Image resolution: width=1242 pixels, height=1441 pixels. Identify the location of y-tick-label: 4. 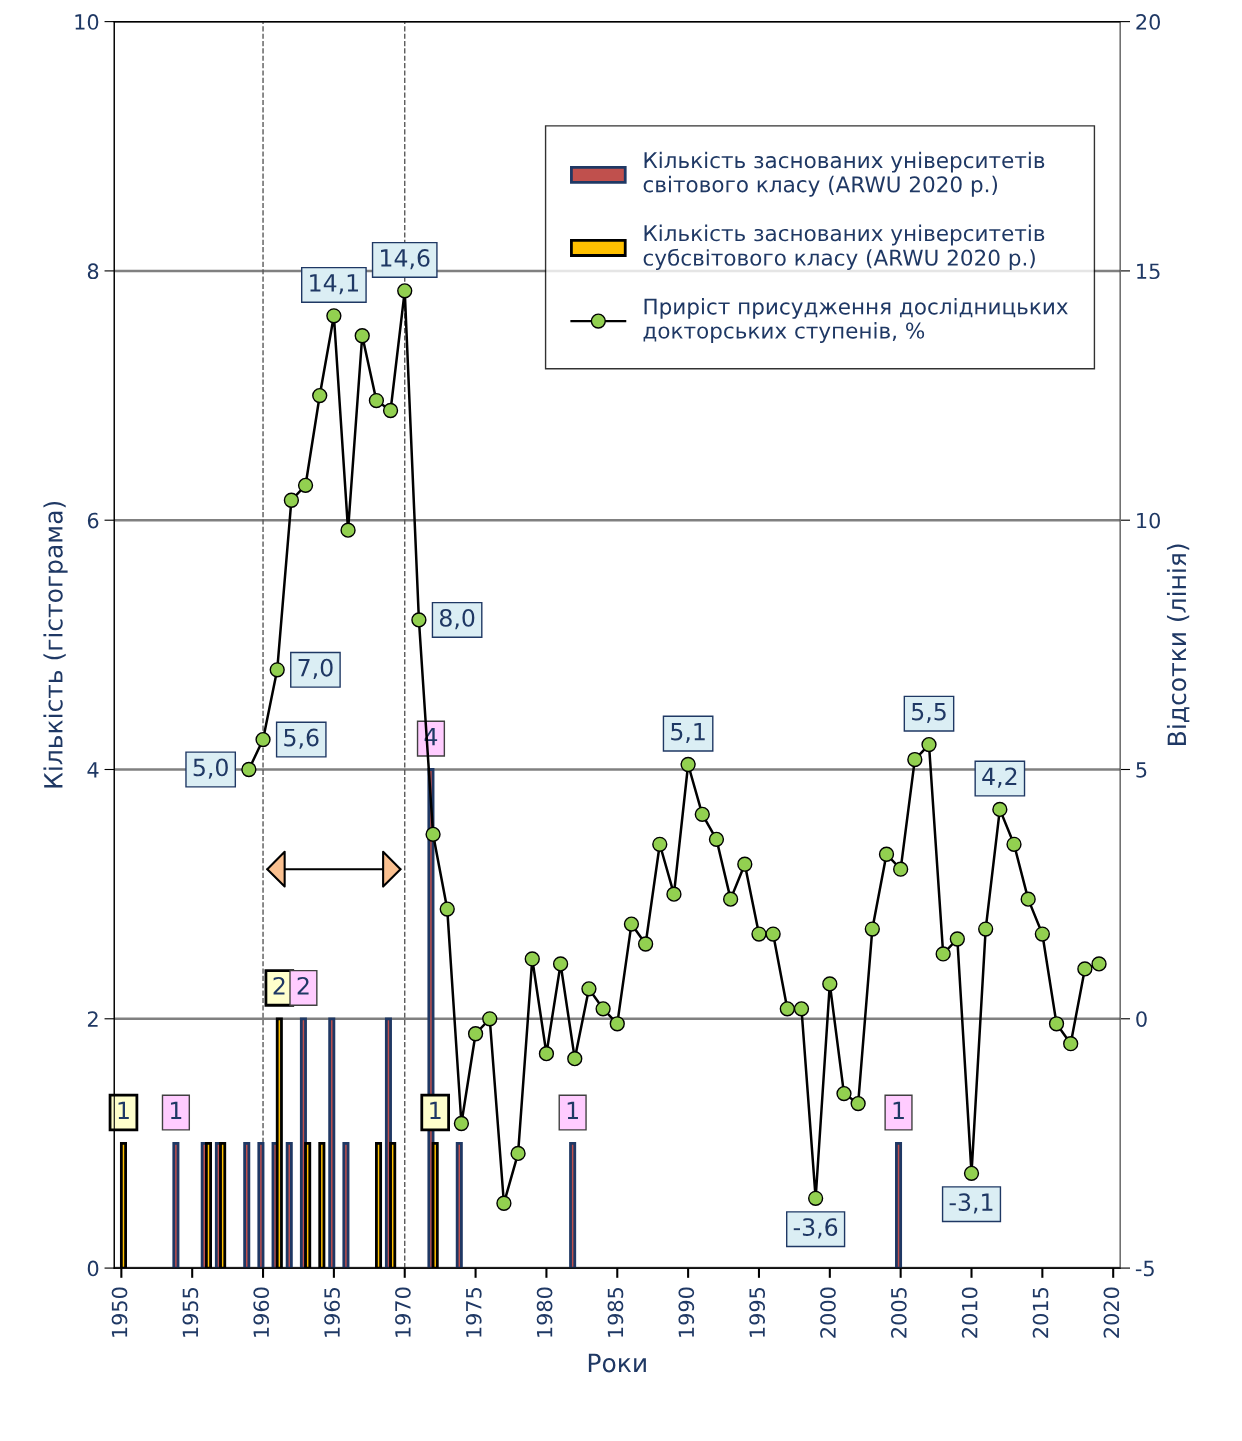
(93, 770).